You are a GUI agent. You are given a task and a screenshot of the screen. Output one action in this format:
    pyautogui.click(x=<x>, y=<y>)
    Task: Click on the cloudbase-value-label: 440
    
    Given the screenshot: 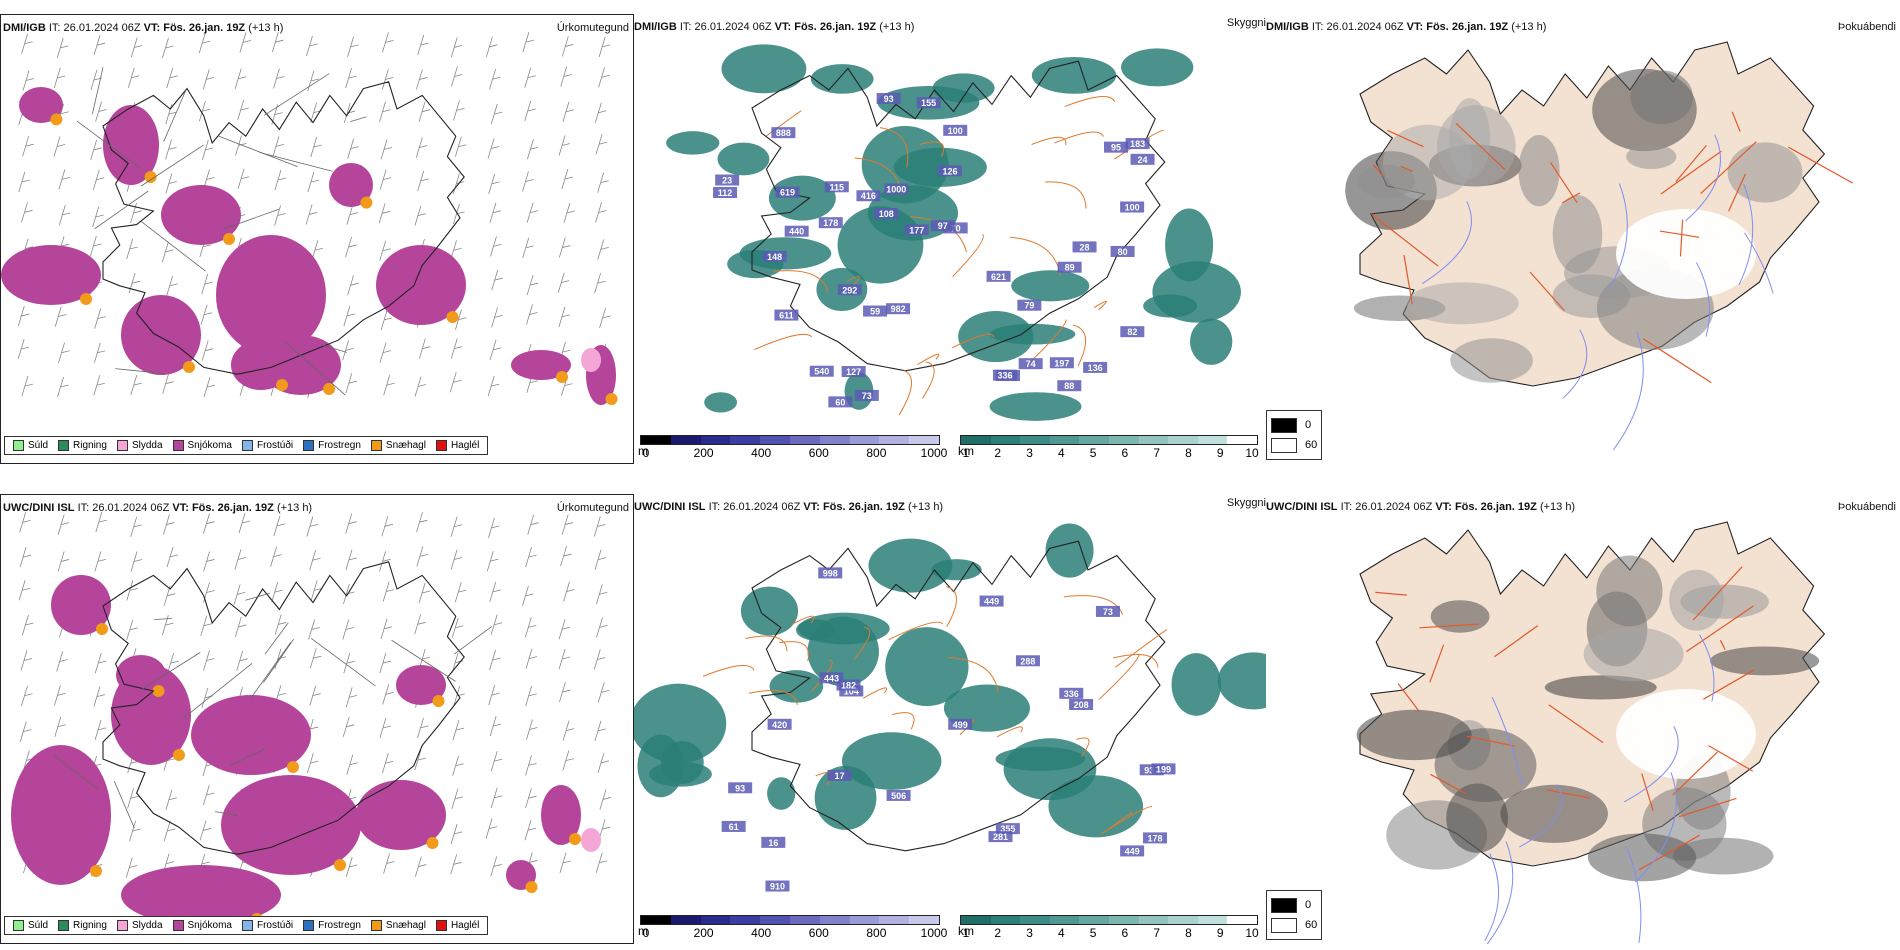 What is the action you would take?
    pyautogui.click(x=796, y=232)
    